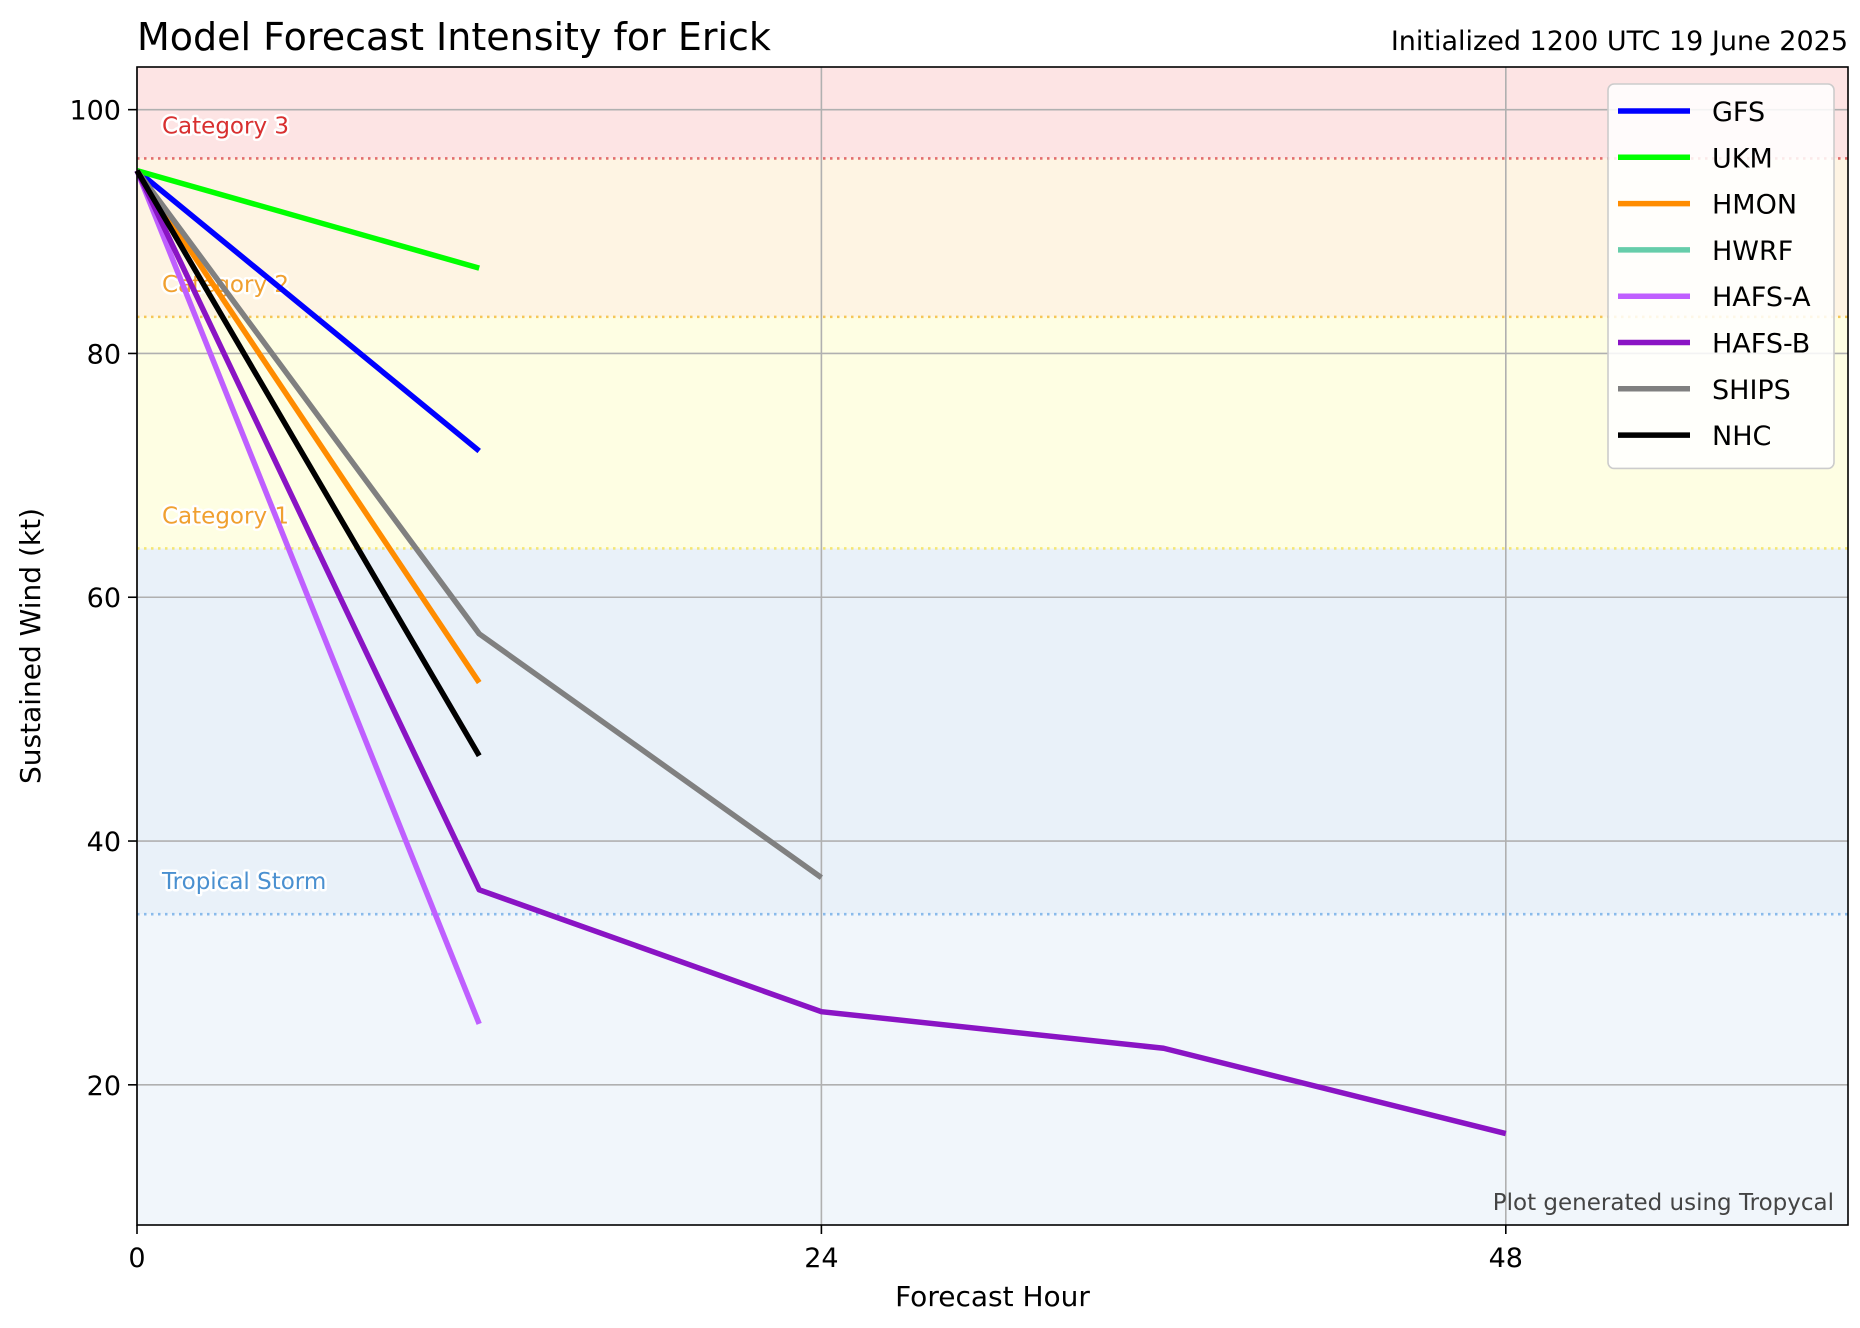 The height and width of the screenshot is (1328, 1860). Describe the element at coordinates (1741, 436) in the screenshot. I see `legend-label-nhc: NHC` at that location.